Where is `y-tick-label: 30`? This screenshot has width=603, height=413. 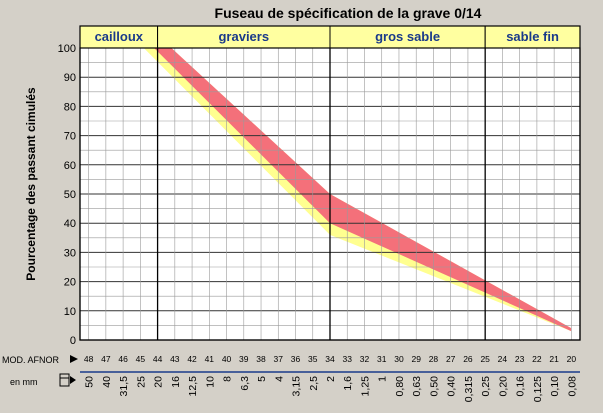
y-tick-label: 30 is located at coordinates (70, 253).